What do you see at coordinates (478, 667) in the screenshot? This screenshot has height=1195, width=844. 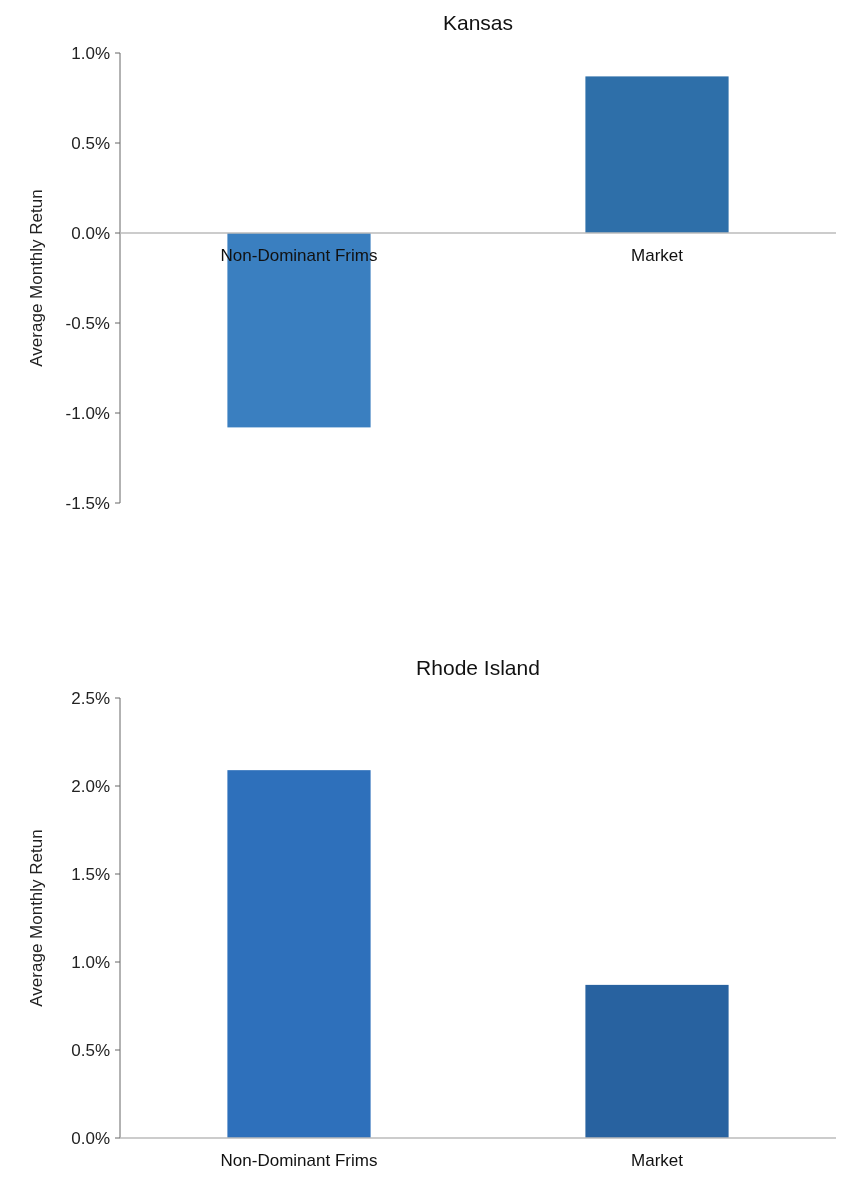 I see `chart-title: Rhode Island` at bounding box center [478, 667].